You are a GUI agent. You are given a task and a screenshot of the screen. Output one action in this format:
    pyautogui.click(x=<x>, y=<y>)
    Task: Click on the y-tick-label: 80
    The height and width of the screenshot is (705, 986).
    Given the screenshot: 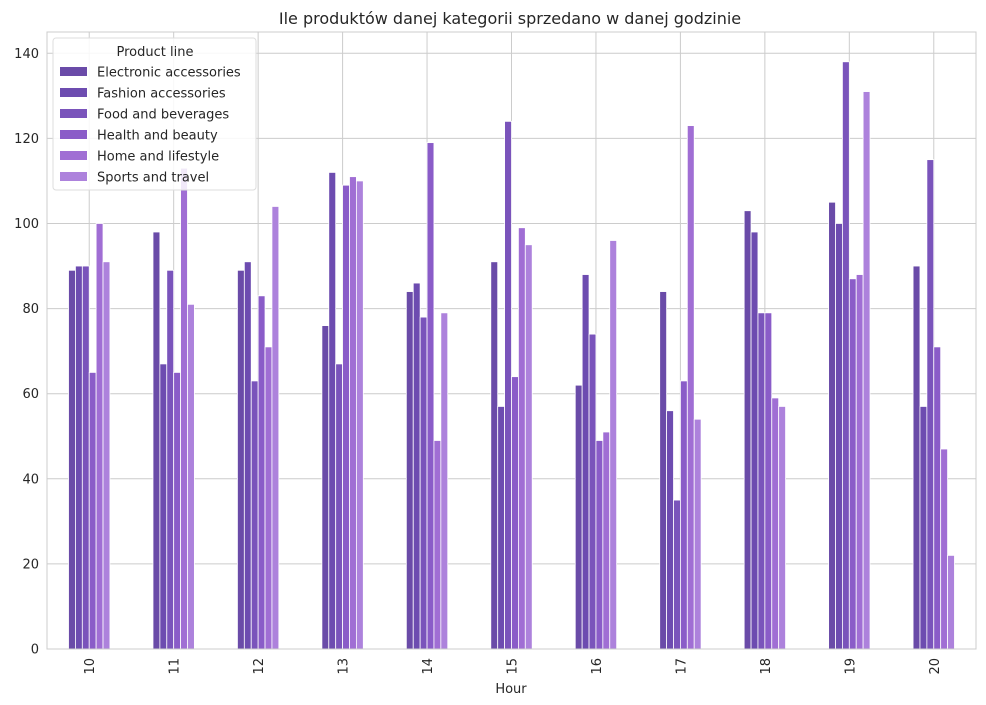 What is the action you would take?
    pyautogui.click(x=30, y=309)
    